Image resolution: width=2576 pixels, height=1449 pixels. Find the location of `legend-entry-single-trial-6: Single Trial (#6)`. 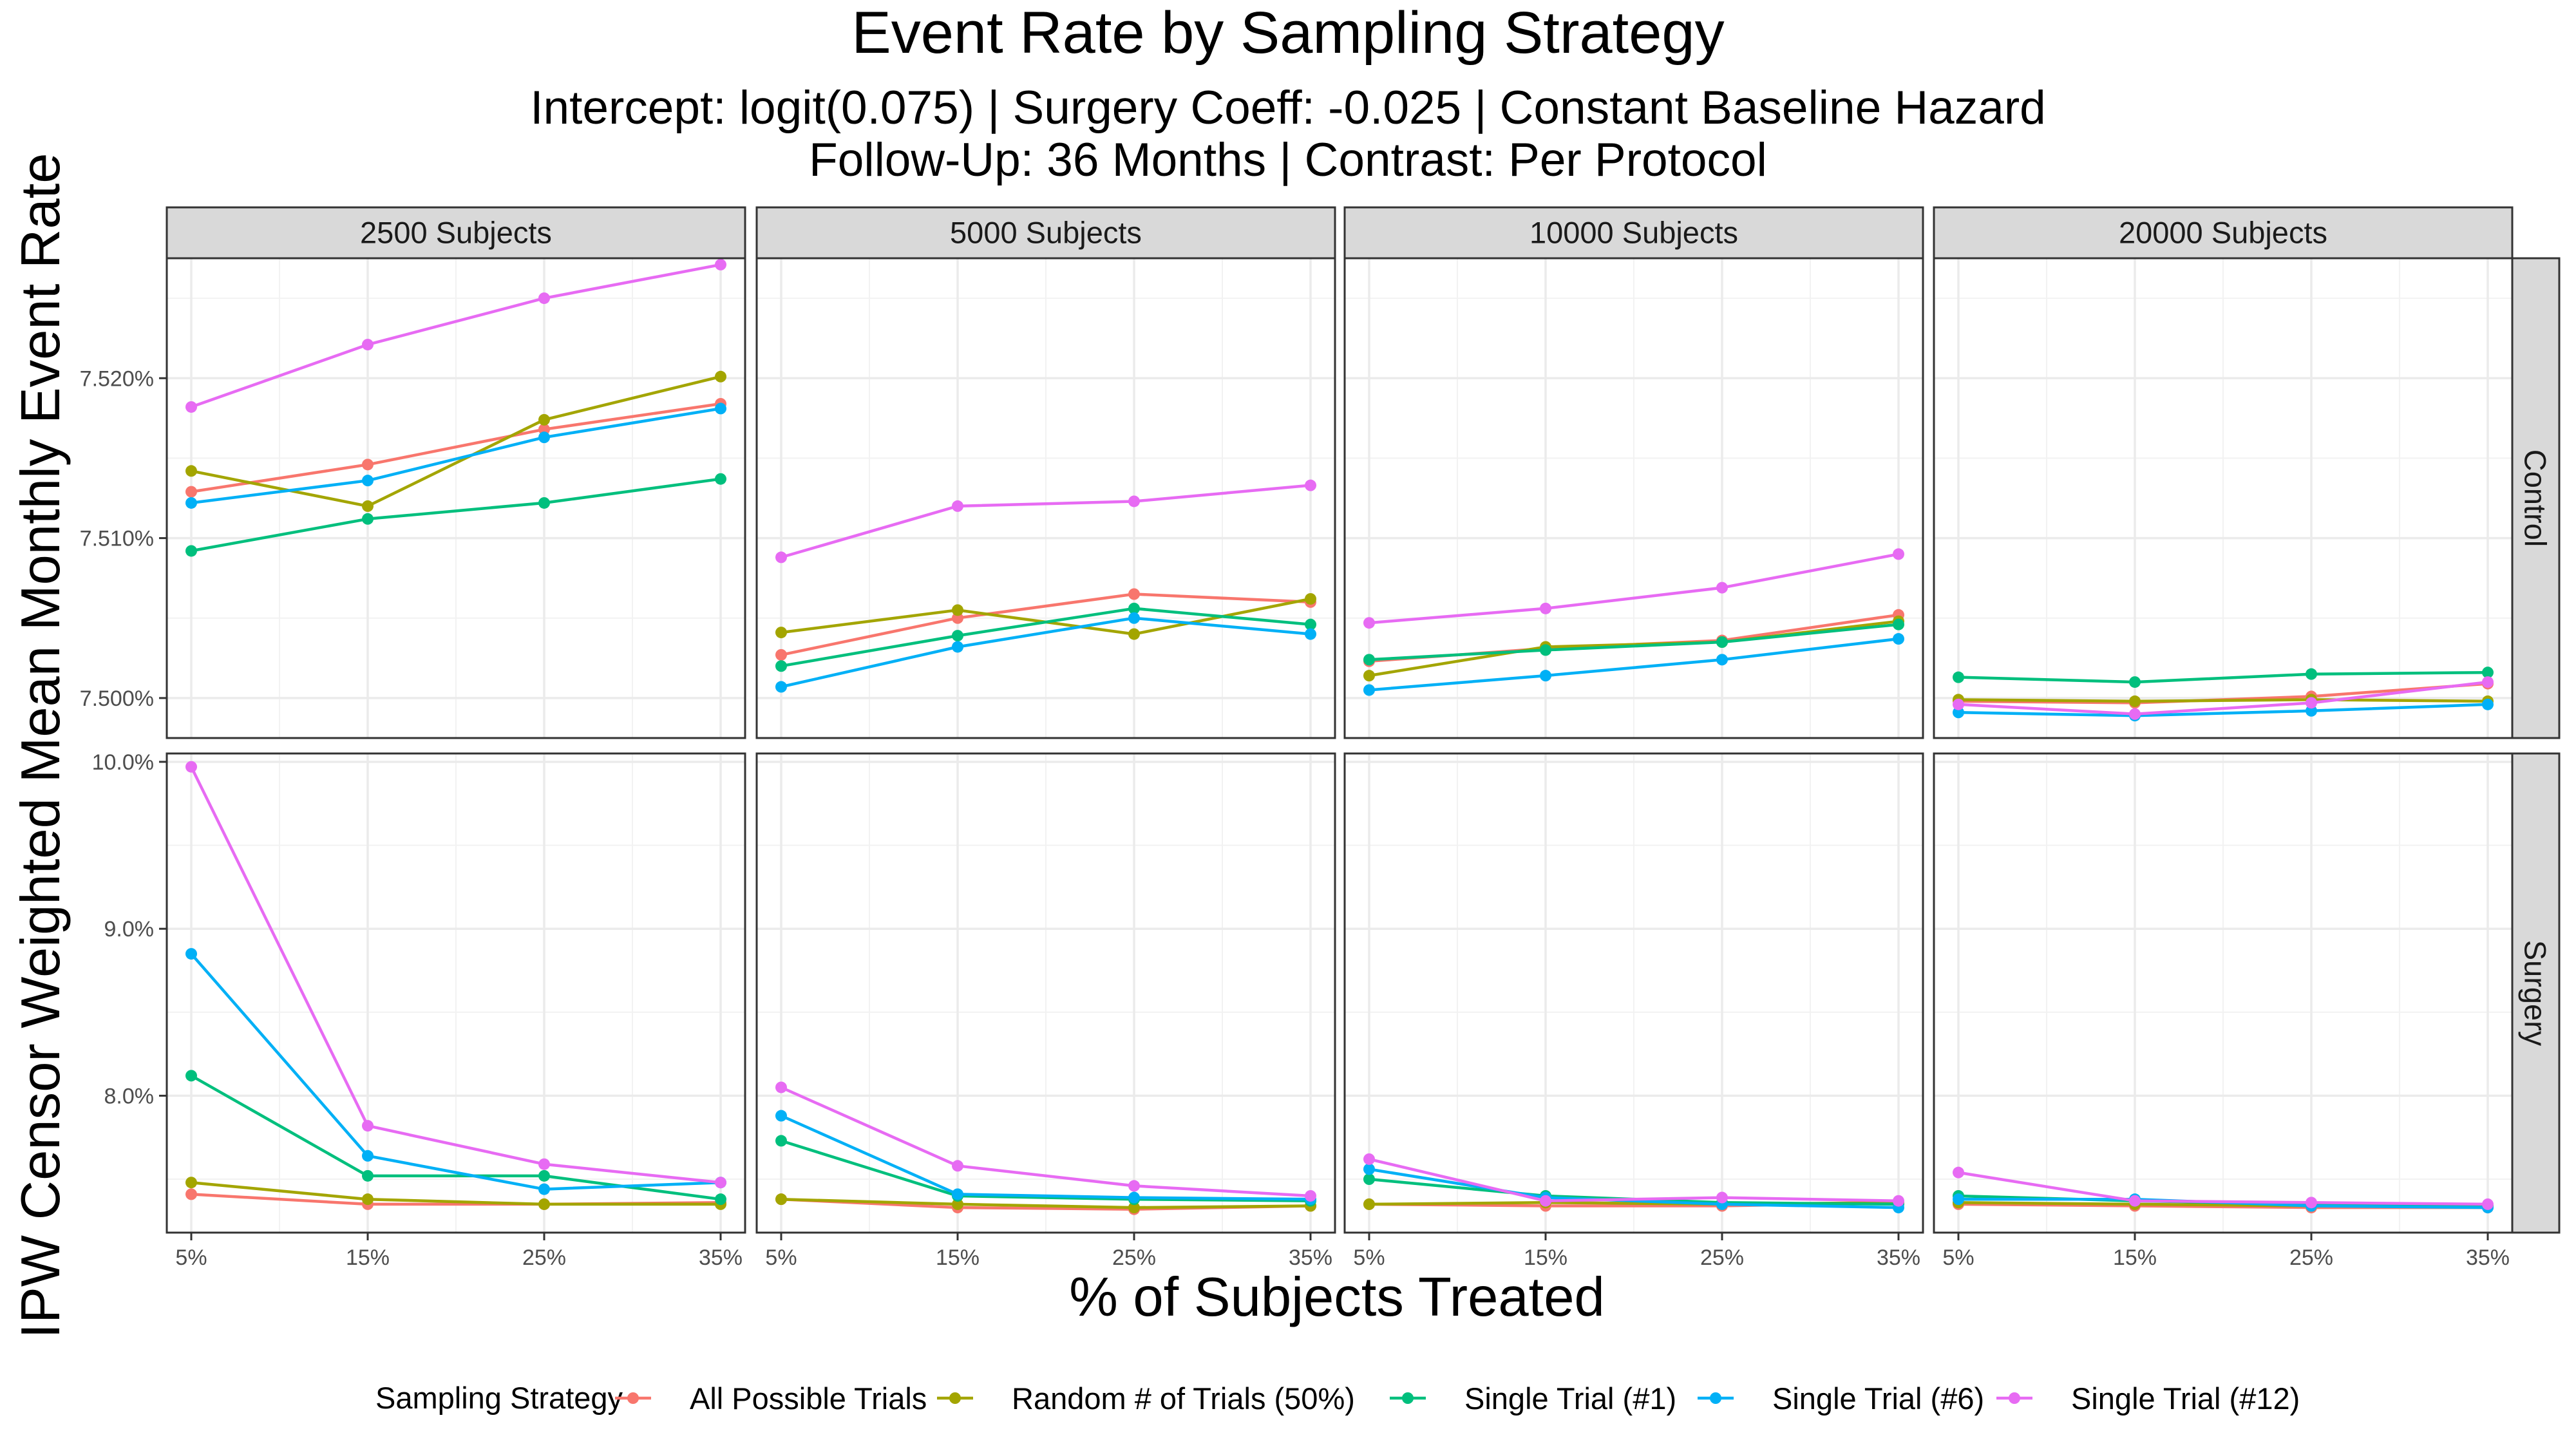

legend-entry-single-trial-6: Single Trial (#6) is located at coordinates (1841, 1399).